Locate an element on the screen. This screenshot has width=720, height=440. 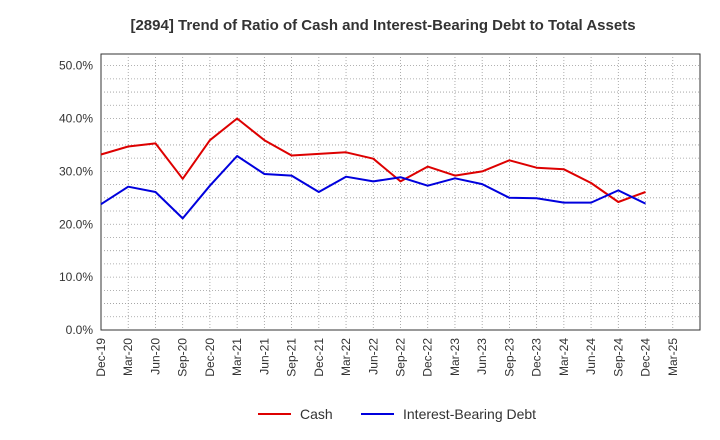
series-line-cash is located at coordinates (373, 160).